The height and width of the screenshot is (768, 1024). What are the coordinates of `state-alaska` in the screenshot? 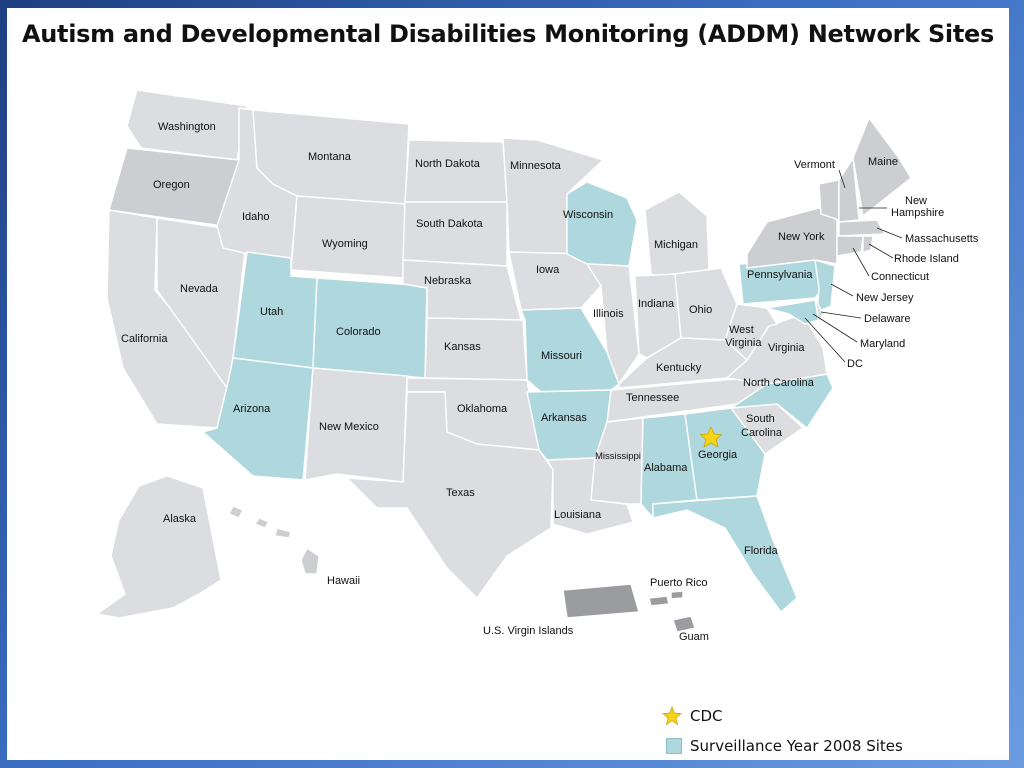 It's located at (159, 547).